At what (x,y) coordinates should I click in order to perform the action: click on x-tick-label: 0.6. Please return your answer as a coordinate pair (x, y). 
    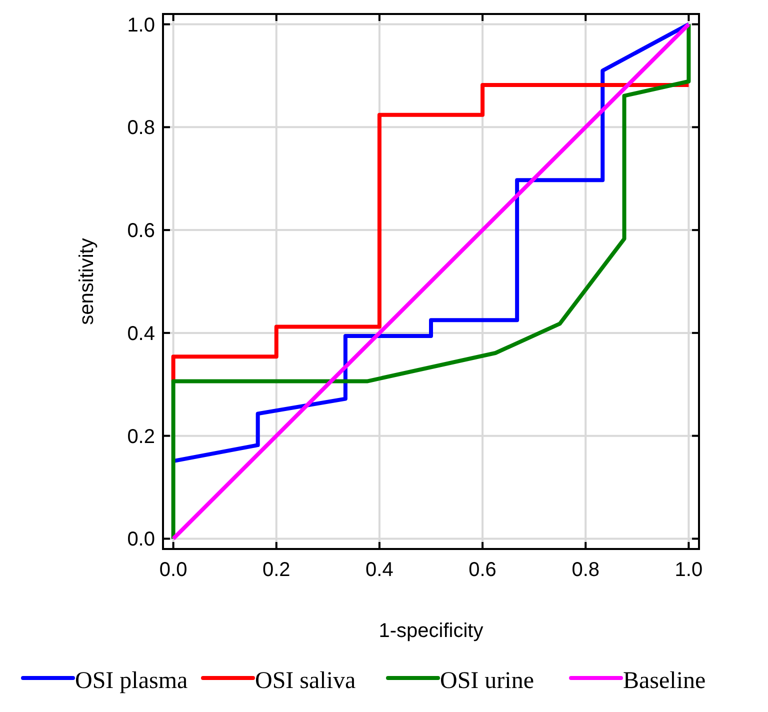
    Looking at the image, I should click on (482, 570).